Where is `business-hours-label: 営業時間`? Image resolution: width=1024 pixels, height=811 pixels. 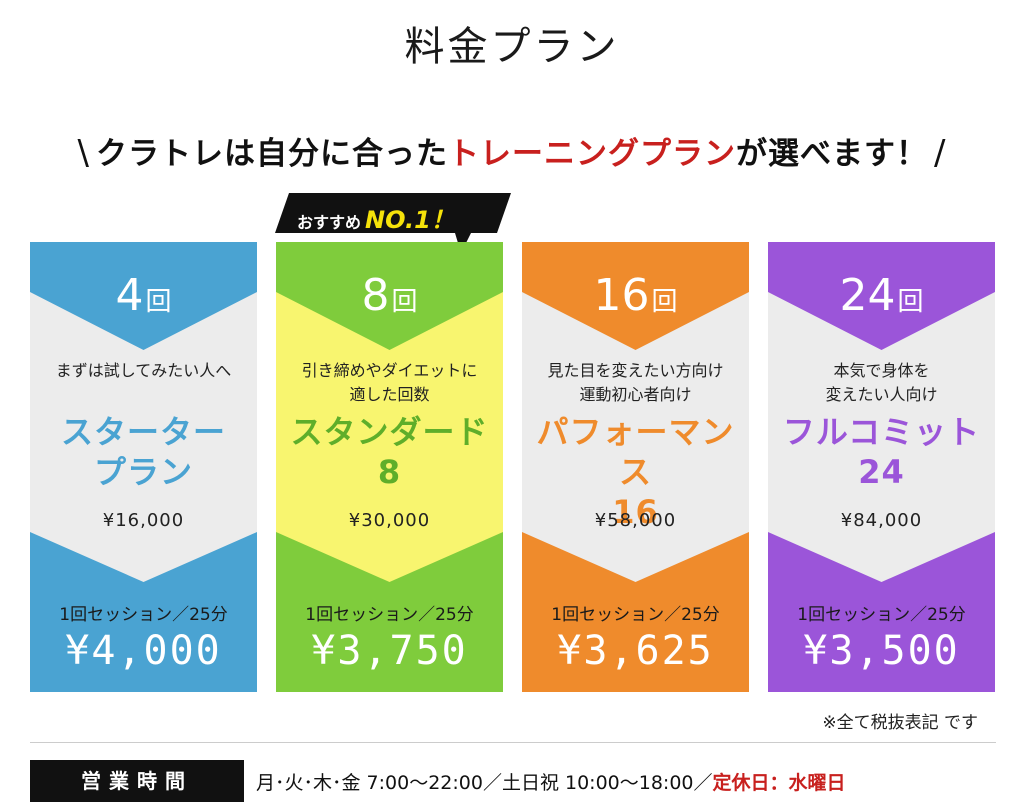 business-hours-label: 営業時間 is located at coordinates (137, 781).